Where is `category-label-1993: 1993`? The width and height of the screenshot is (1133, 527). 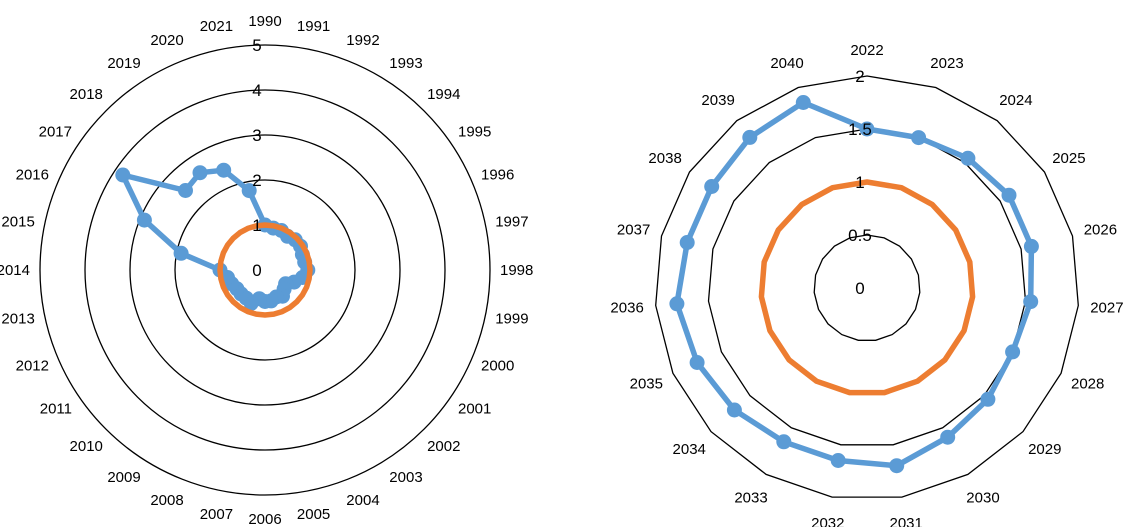 category-label-1993: 1993 is located at coordinates (405, 63).